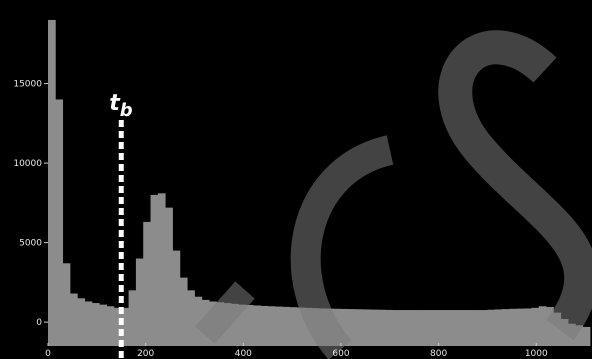 The image size is (592, 359). I want to click on x-tick-label: 1000, so click(536, 354).